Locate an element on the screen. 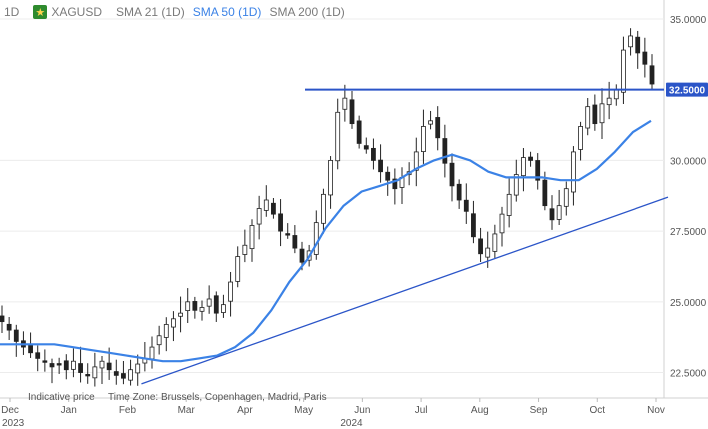  x-tick-label: Mar is located at coordinates (187, 410).